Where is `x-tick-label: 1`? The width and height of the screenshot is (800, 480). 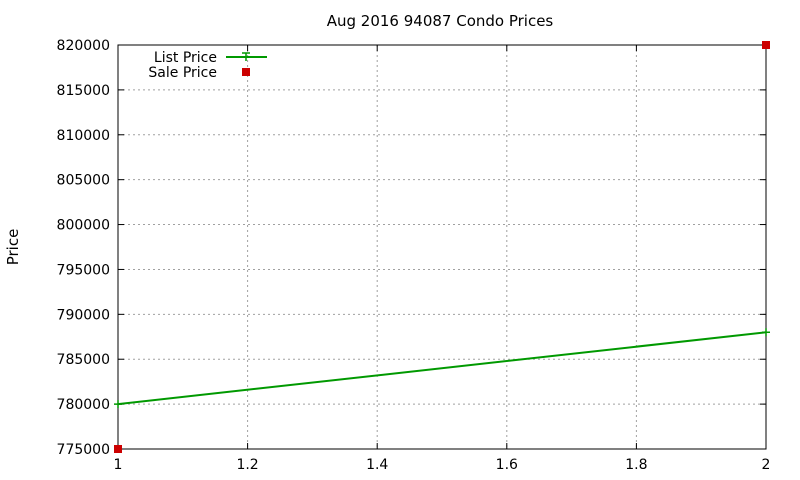
x-tick-label: 1 is located at coordinates (118, 465).